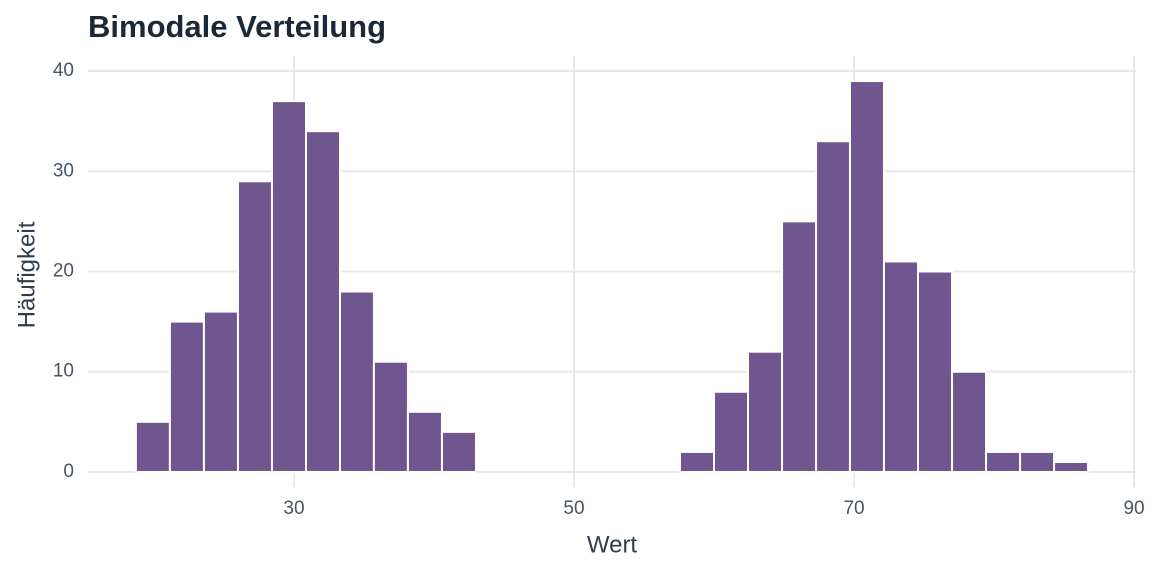 The width and height of the screenshot is (1152, 576). I want to click on y-axis-label: Häufigkeit, so click(26, 274).